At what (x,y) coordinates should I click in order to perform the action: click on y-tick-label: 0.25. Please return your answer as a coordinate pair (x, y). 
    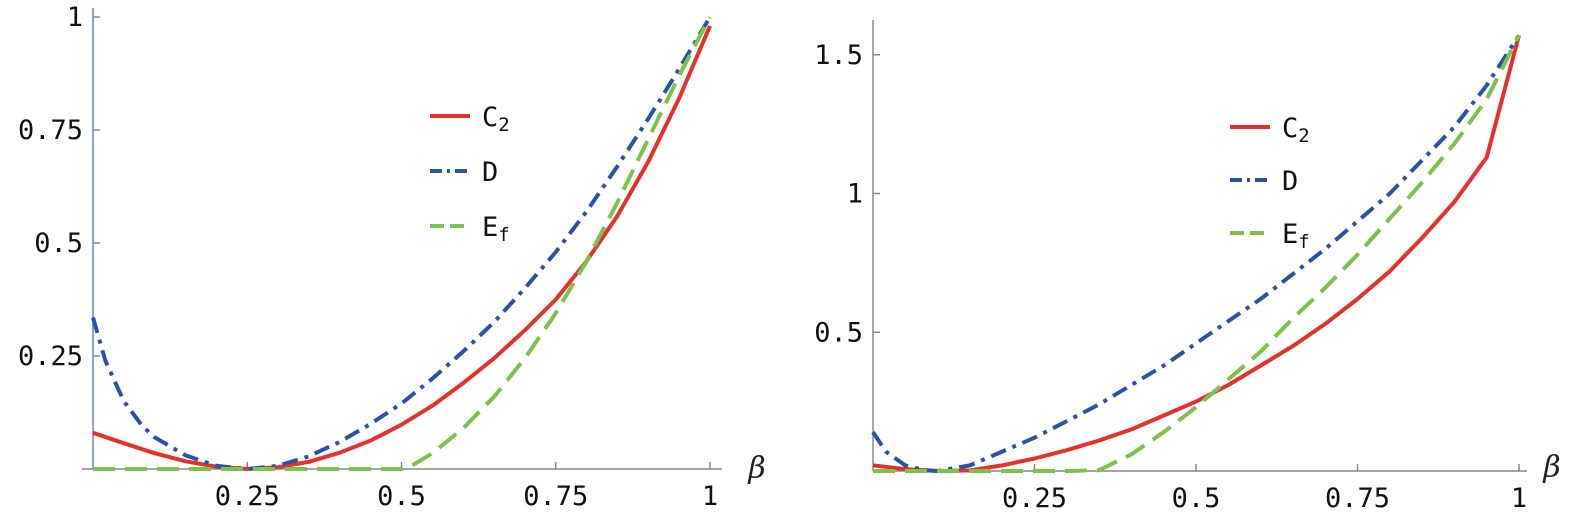
    Looking at the image, I should click on (50, 356).